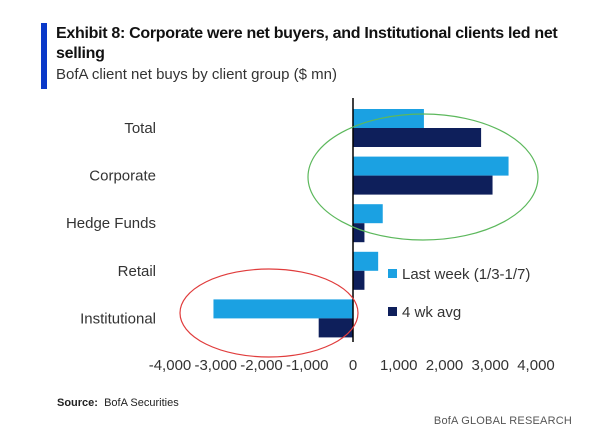 The width and height of the screenshot is (612, 429). What do you see at coordinates (368, 214) in the screenshot?
I see `bar-hedge-funds-last-week` at bounding box center [368, 214].